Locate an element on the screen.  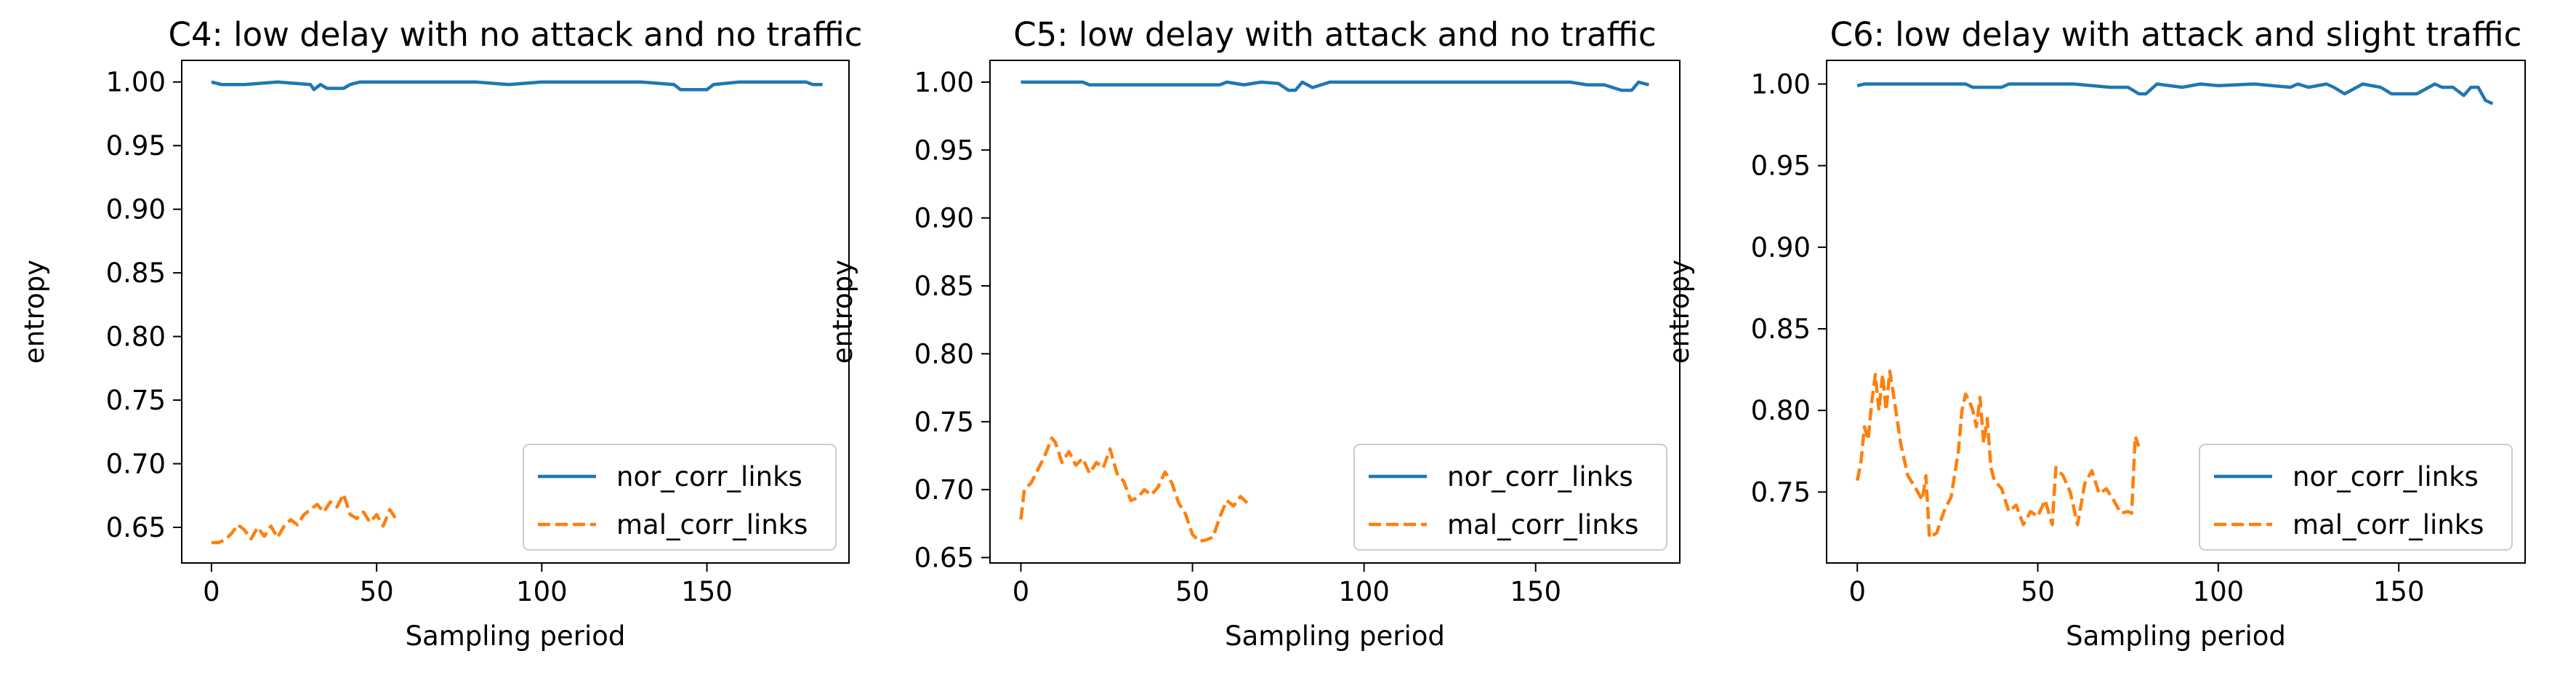
chart-title: C5: low delay with attack and no traffic is located at coordinates (1335, 34).